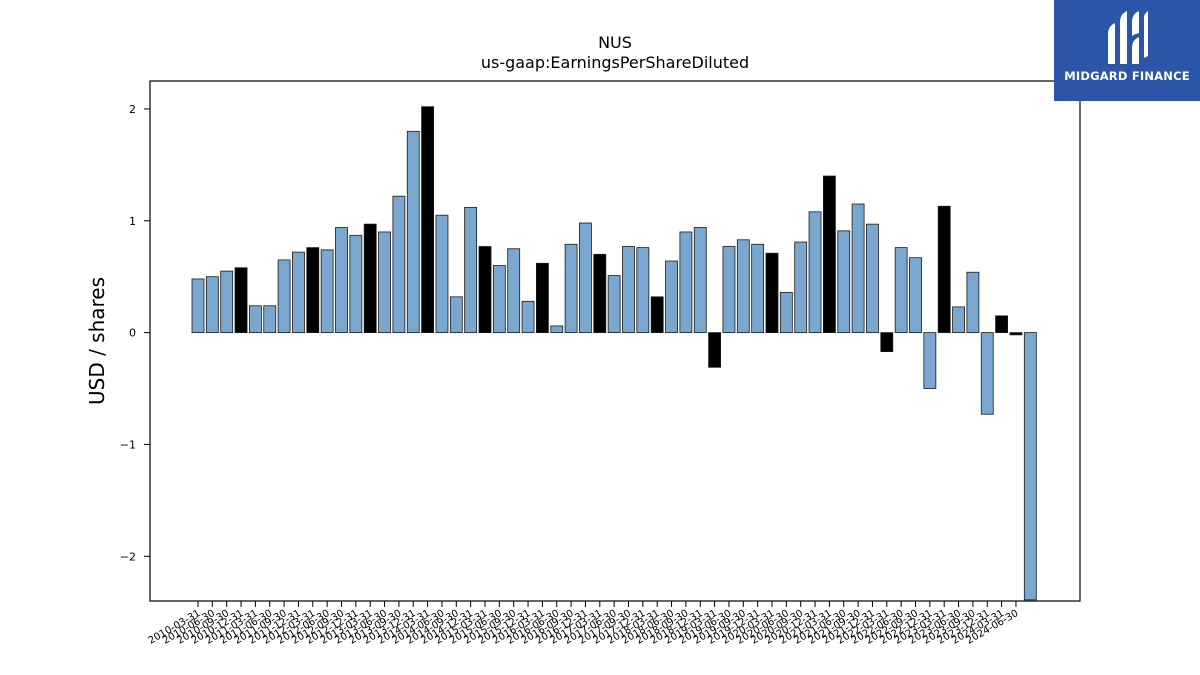  What do you see at coordinates (615, 62) in the screenshot?
I see `chart-subtitle: us-gaap:EarningsPerShareDiluted` at bounding box center [615, 62].